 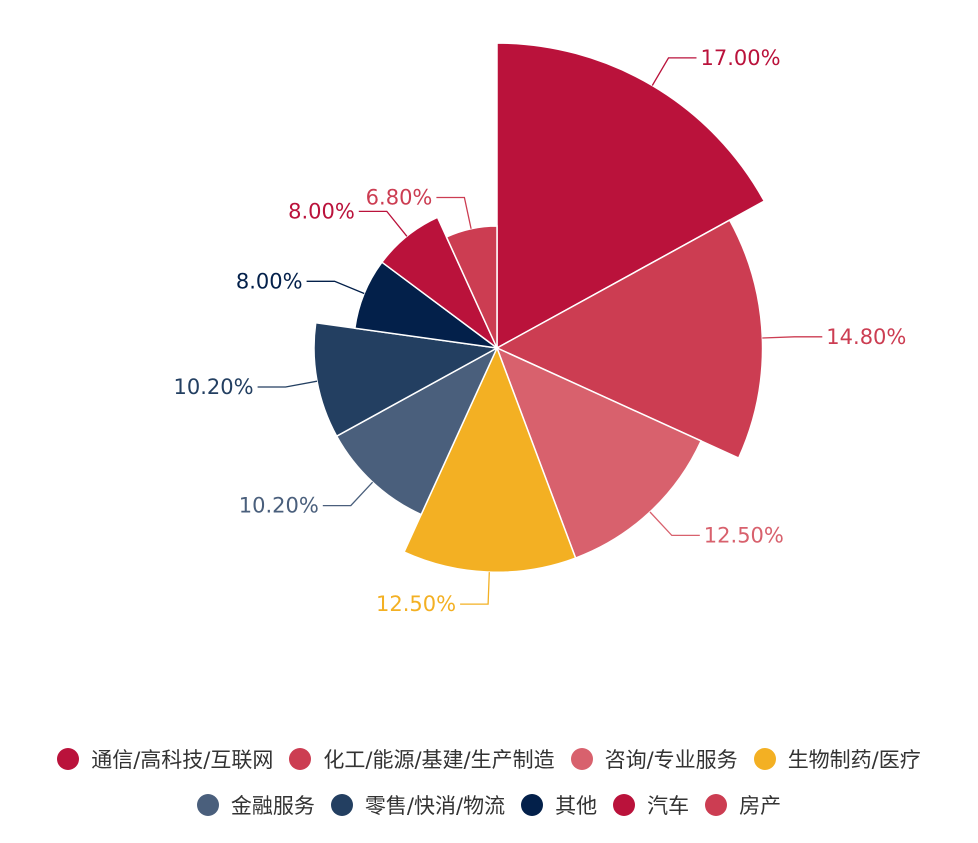 I want to click on legend-row-1: 通信/高科技/互联网 化工/能源/基建/生产制造 咨询/专业服务 生物制药/医疗, so click(x=489, y=759).